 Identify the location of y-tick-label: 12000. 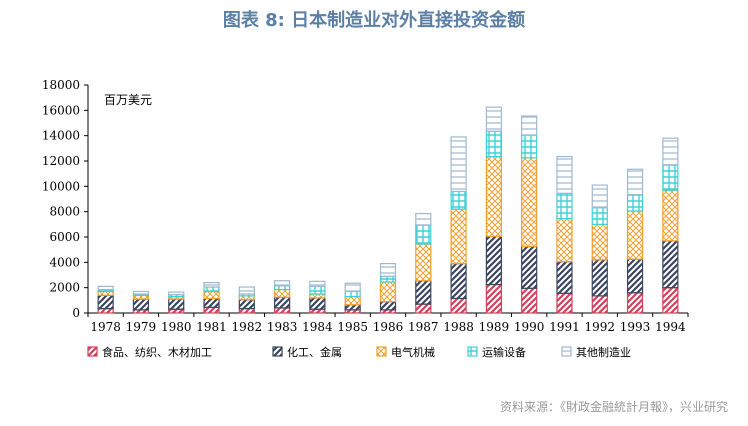
(61, 161).